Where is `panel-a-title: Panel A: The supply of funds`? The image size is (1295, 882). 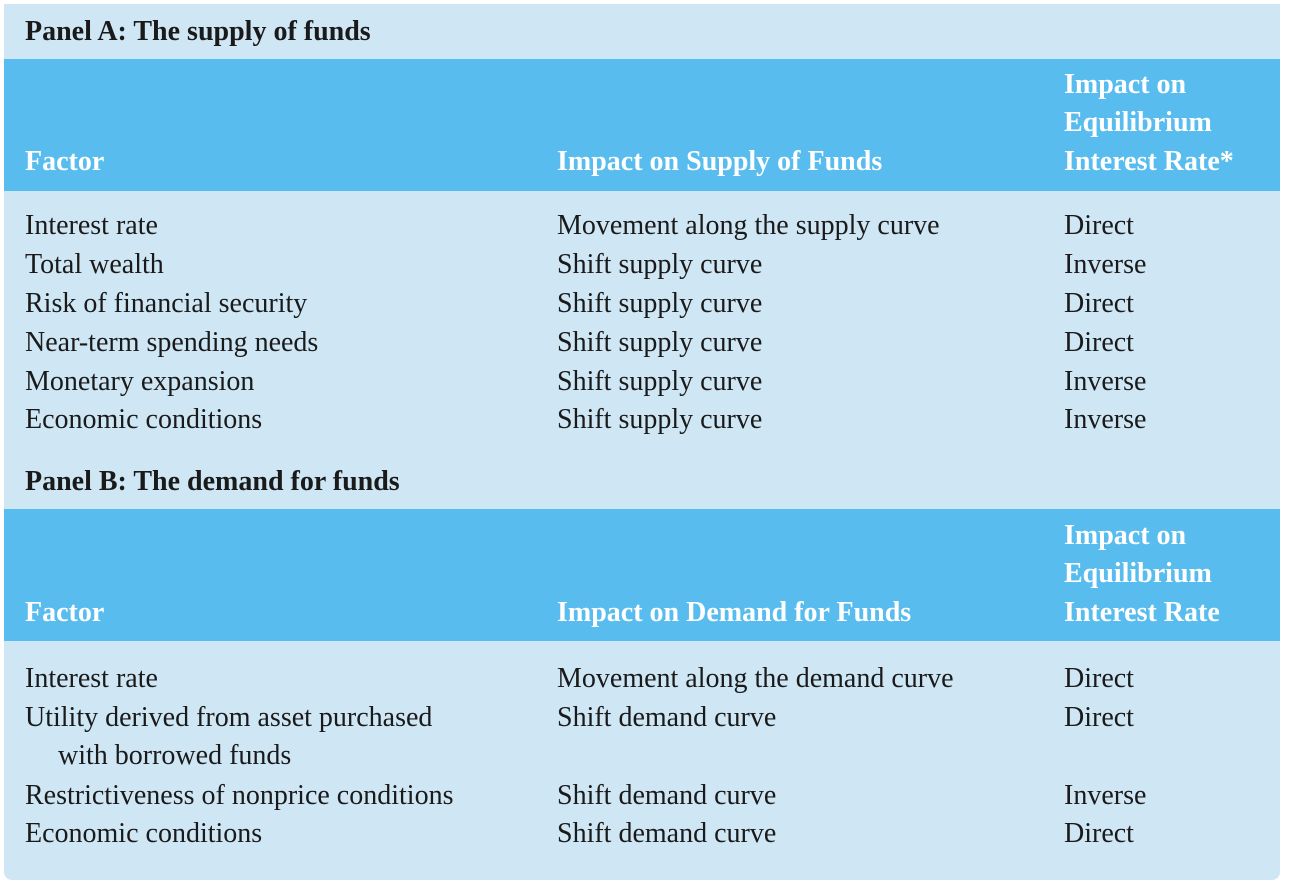
panel-a-title: Panel A: The supply of funds is located at coordinates (198, 31).